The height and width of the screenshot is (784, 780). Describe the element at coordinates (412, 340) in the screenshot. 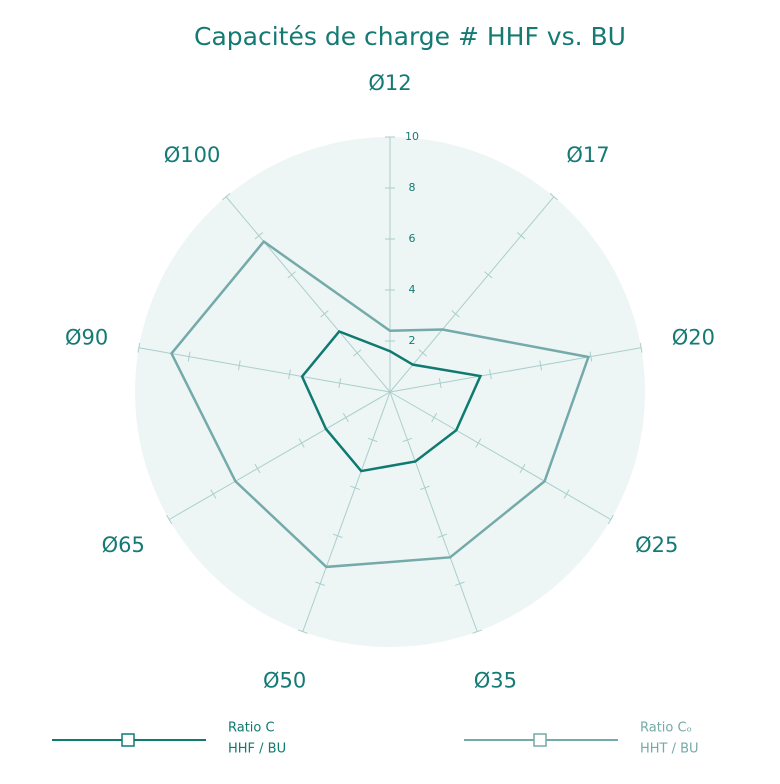

I see `r-tick-label: 2` at that location.